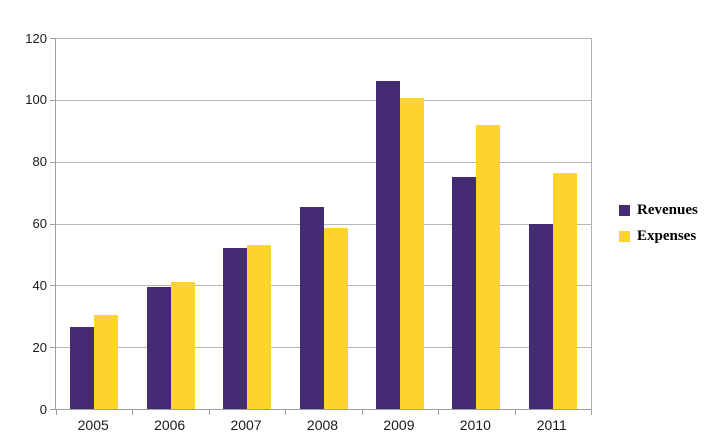  I want to click on expenses-swatch-icon, so click(624, 236).